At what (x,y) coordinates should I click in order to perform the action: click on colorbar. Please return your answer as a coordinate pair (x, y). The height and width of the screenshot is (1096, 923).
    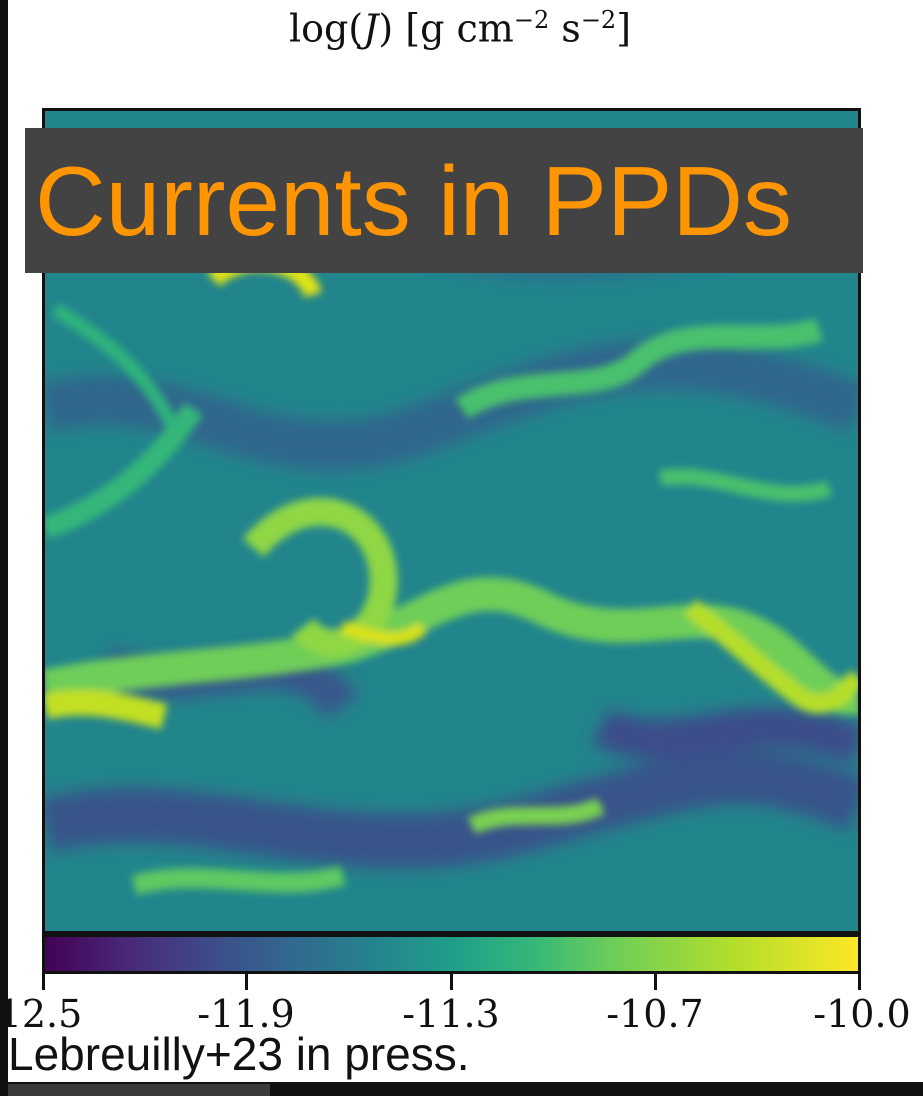
    Looking at the image, I should click on (451, 954).